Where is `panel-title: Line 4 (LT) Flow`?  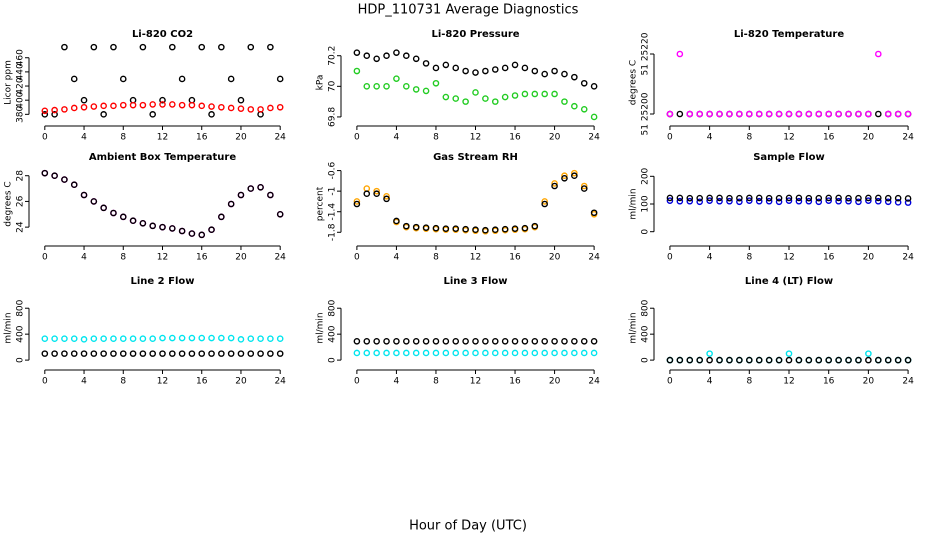 panel-title: Line 4 (LT) Flow is located at coordinates (789, 281).